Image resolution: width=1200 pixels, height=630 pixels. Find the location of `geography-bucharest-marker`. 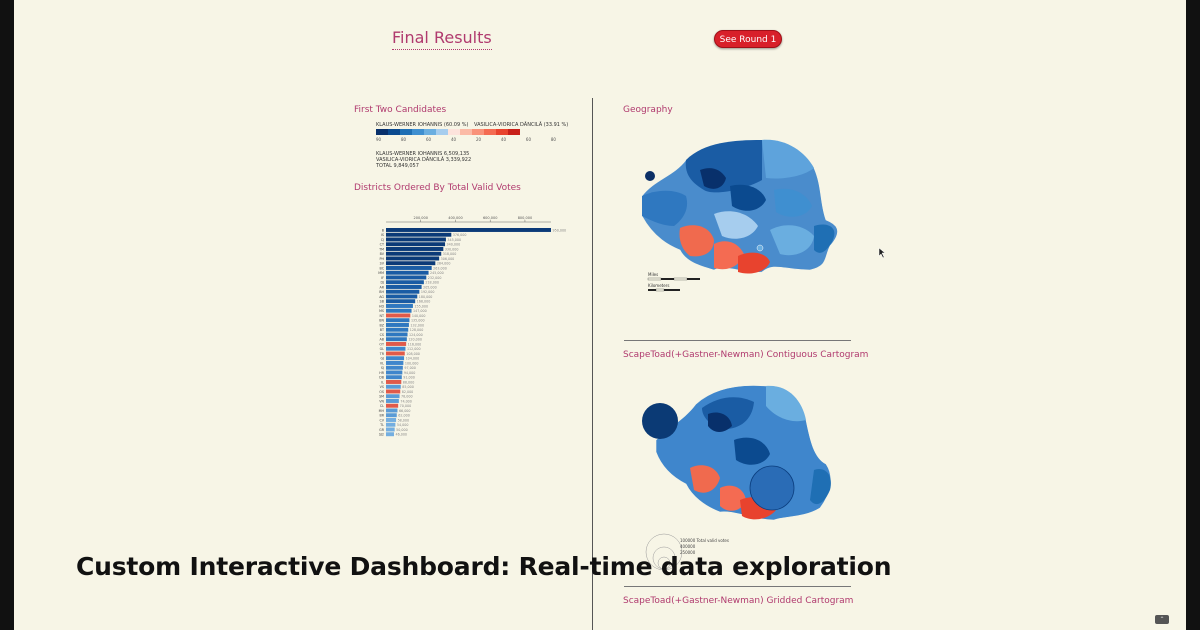

geography-bucharest-marker is located at coordinates (650, 176).